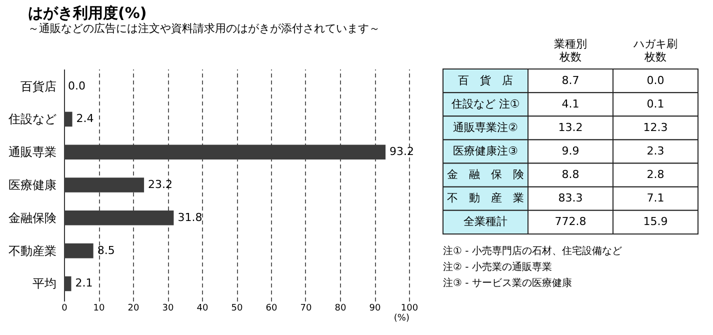 Image resolution: width=713 pixels, height=335 pixels. I want to click on data-label: 2.1, so click(84, 283).